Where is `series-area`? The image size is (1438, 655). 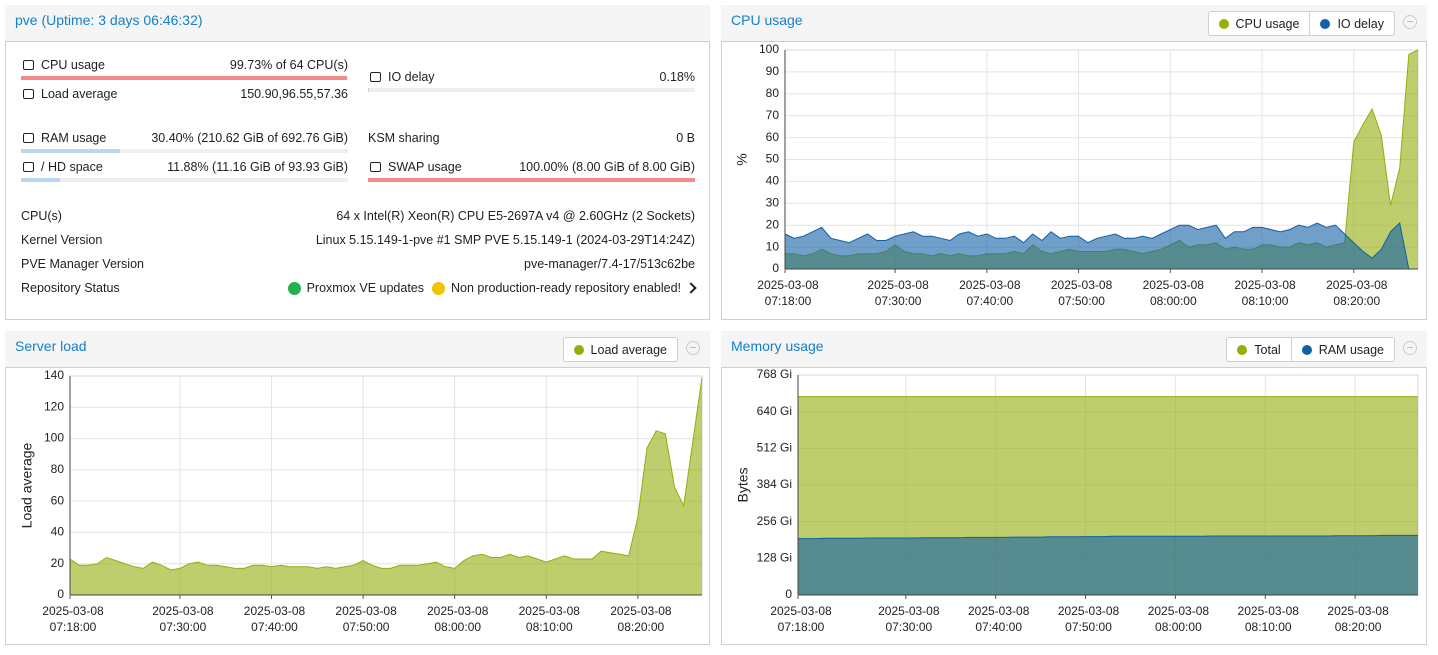 series-area is located at coordinates (1108, 565).